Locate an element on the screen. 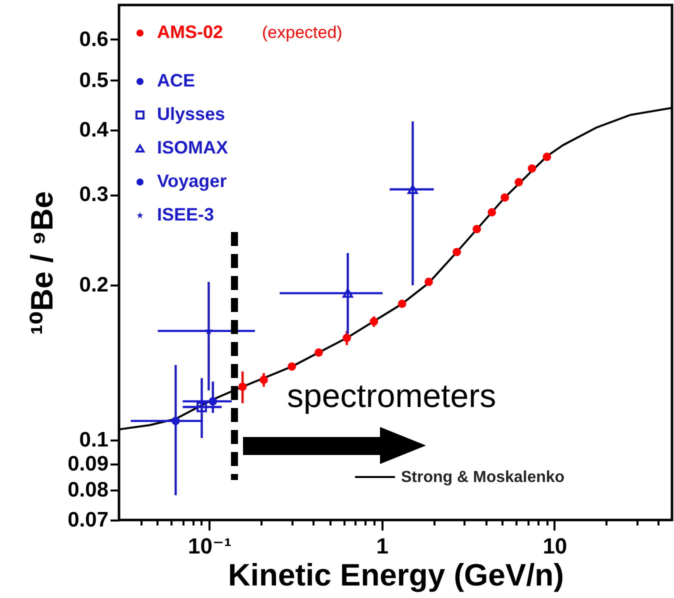 The height and width of the screenshot is (598, 674). legend-label: AMS-02 is located at coordinates (190, 32).